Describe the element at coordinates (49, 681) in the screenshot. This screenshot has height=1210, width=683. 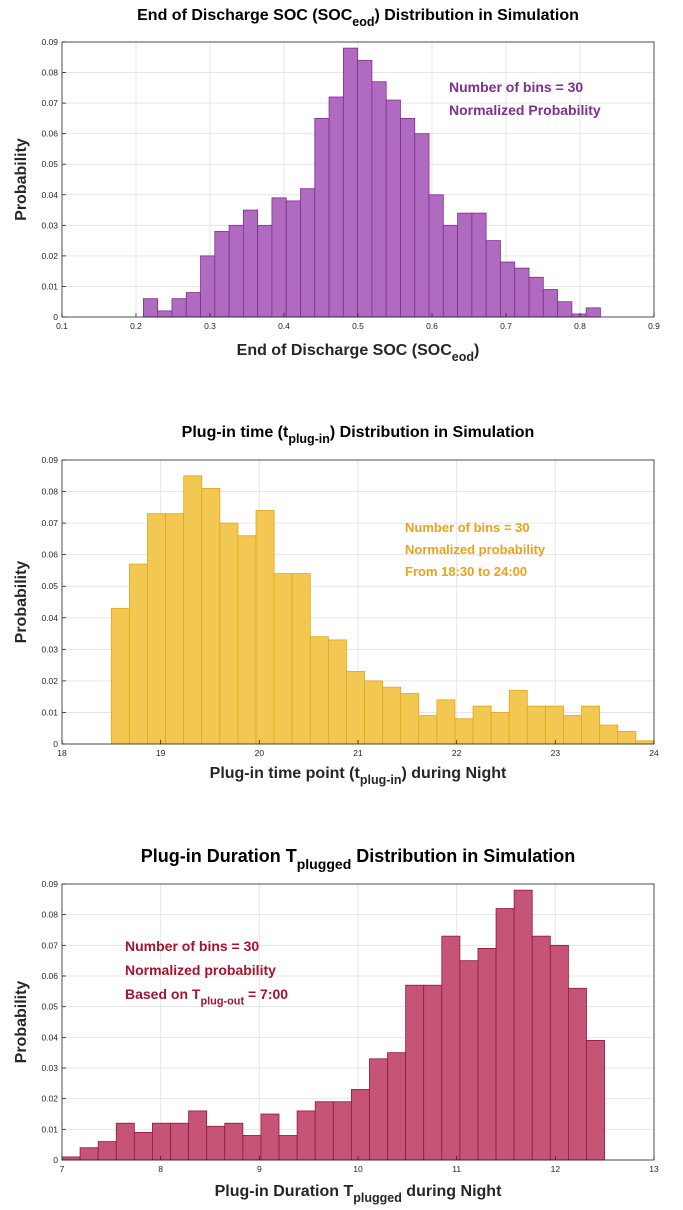
I see `y-tick-label: 0.02` at that location.